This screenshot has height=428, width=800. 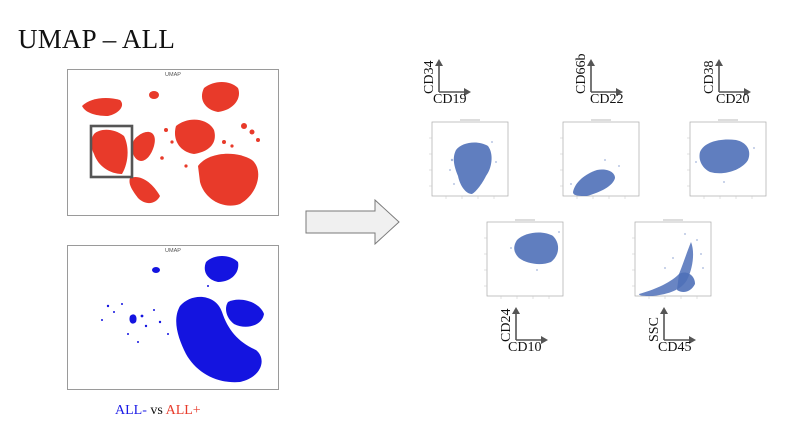 I want to click on umap-all-positive-scatter, so click(x=171, y=144).